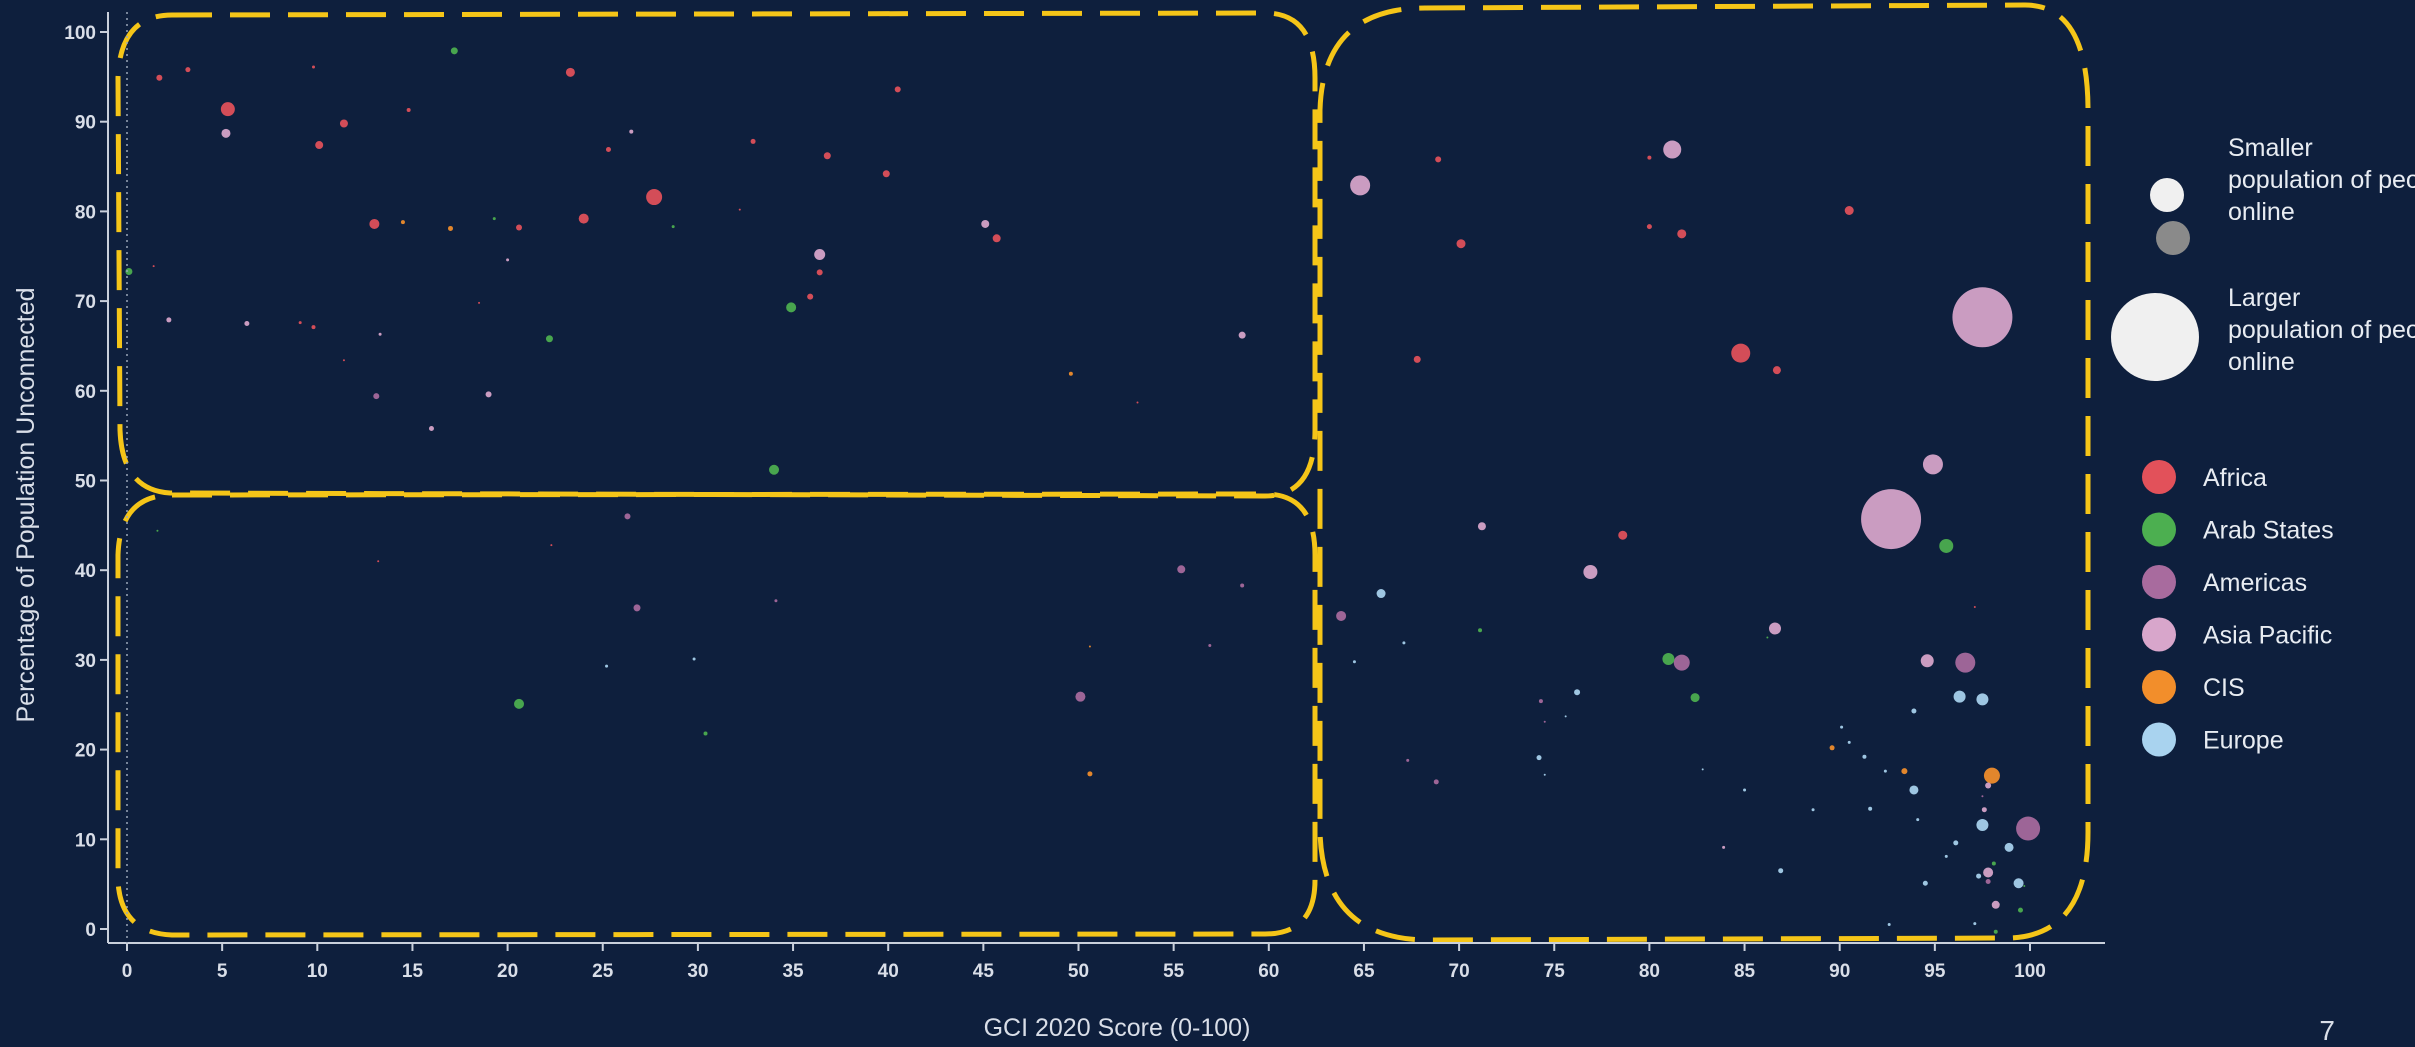 The image size is (2415, 1047). Describe the element at coordinates (413, 971) in the screenshot. I see `x-tick-label: 15` at that location.